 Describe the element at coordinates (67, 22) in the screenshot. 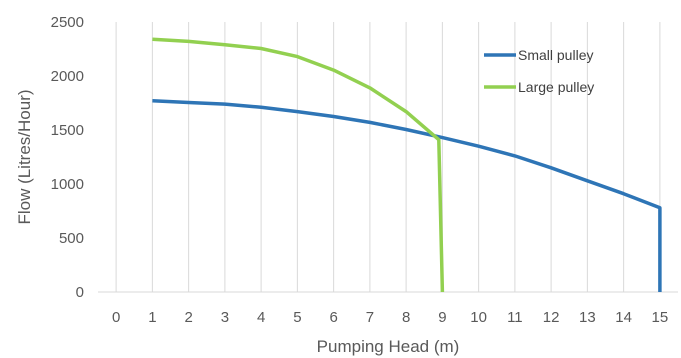

I see `y-tick-label: 2500` at that location.